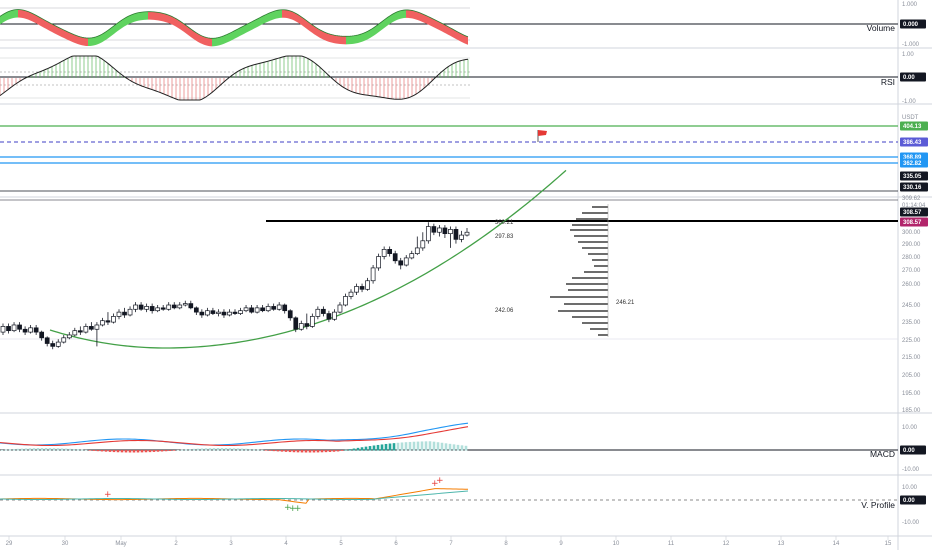 Image resolution: width=932 pixels, height=550 pixels. Describe the element at coordinates (542, 133) in the screenshot. I see `red-flag-icon` at that location.